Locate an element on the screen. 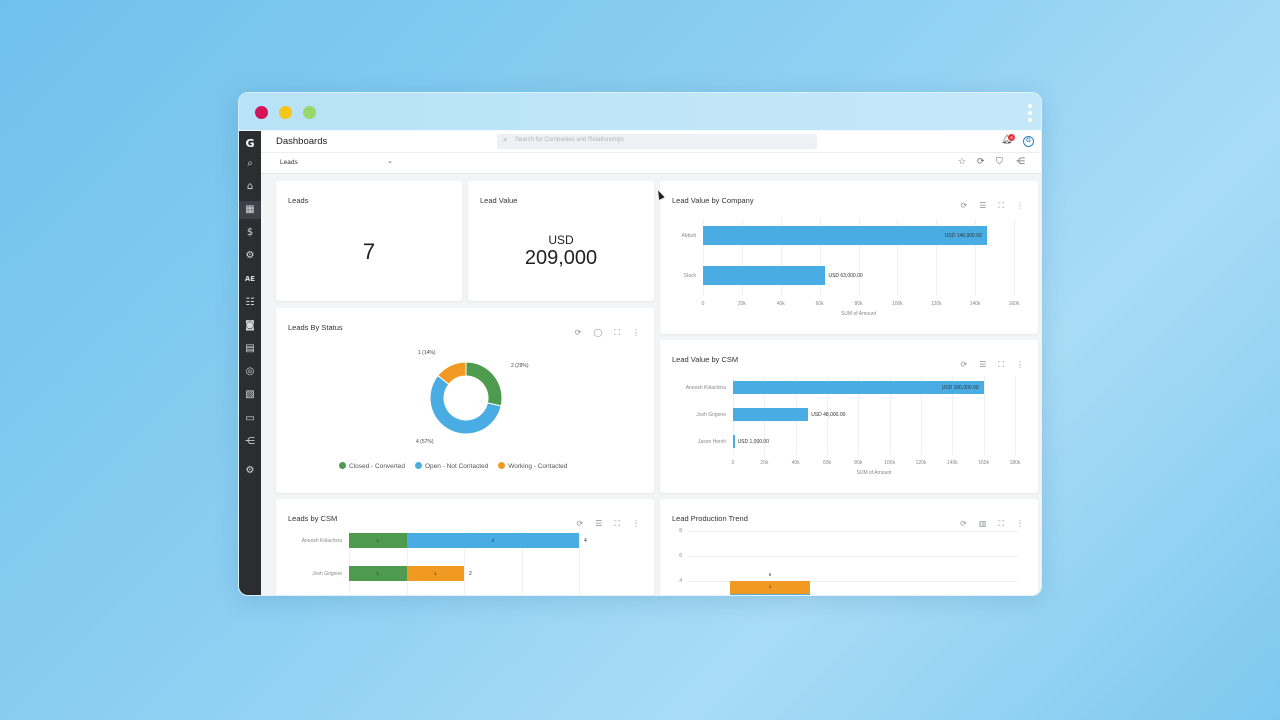 This screenshot has width=1280, height=720. x-tick-label: 80k is located at coordinates (858, 304).